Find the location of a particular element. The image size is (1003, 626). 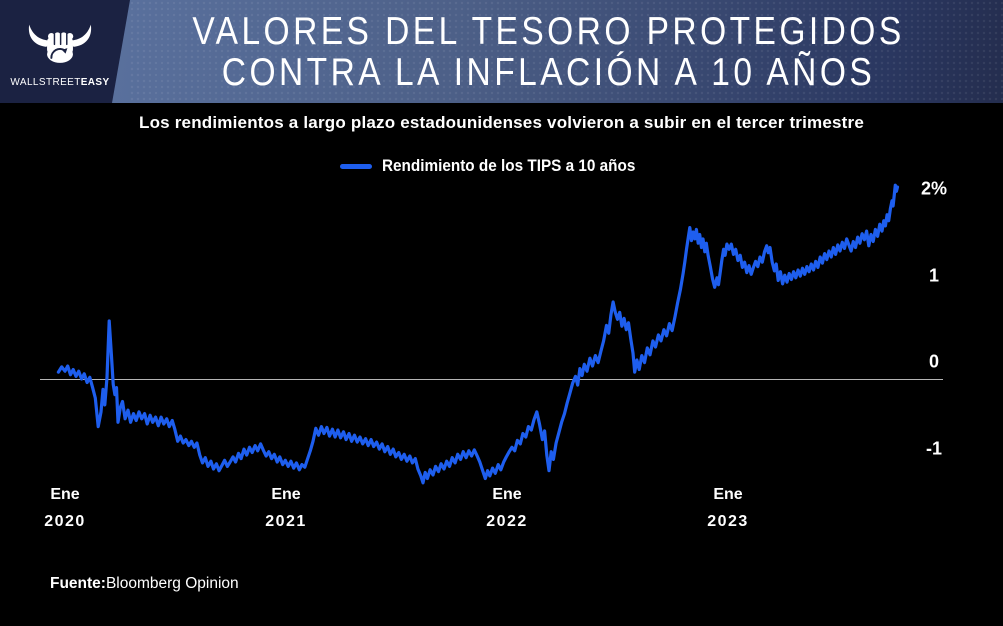

brand-logo: WALLSTREETEASY is located at coordinates (65, 51).